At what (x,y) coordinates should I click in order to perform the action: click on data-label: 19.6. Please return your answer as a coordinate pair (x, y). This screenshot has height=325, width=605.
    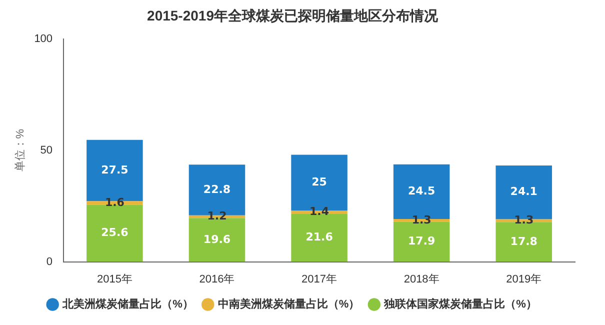
    Looking at the image, I should click on (217, 239).